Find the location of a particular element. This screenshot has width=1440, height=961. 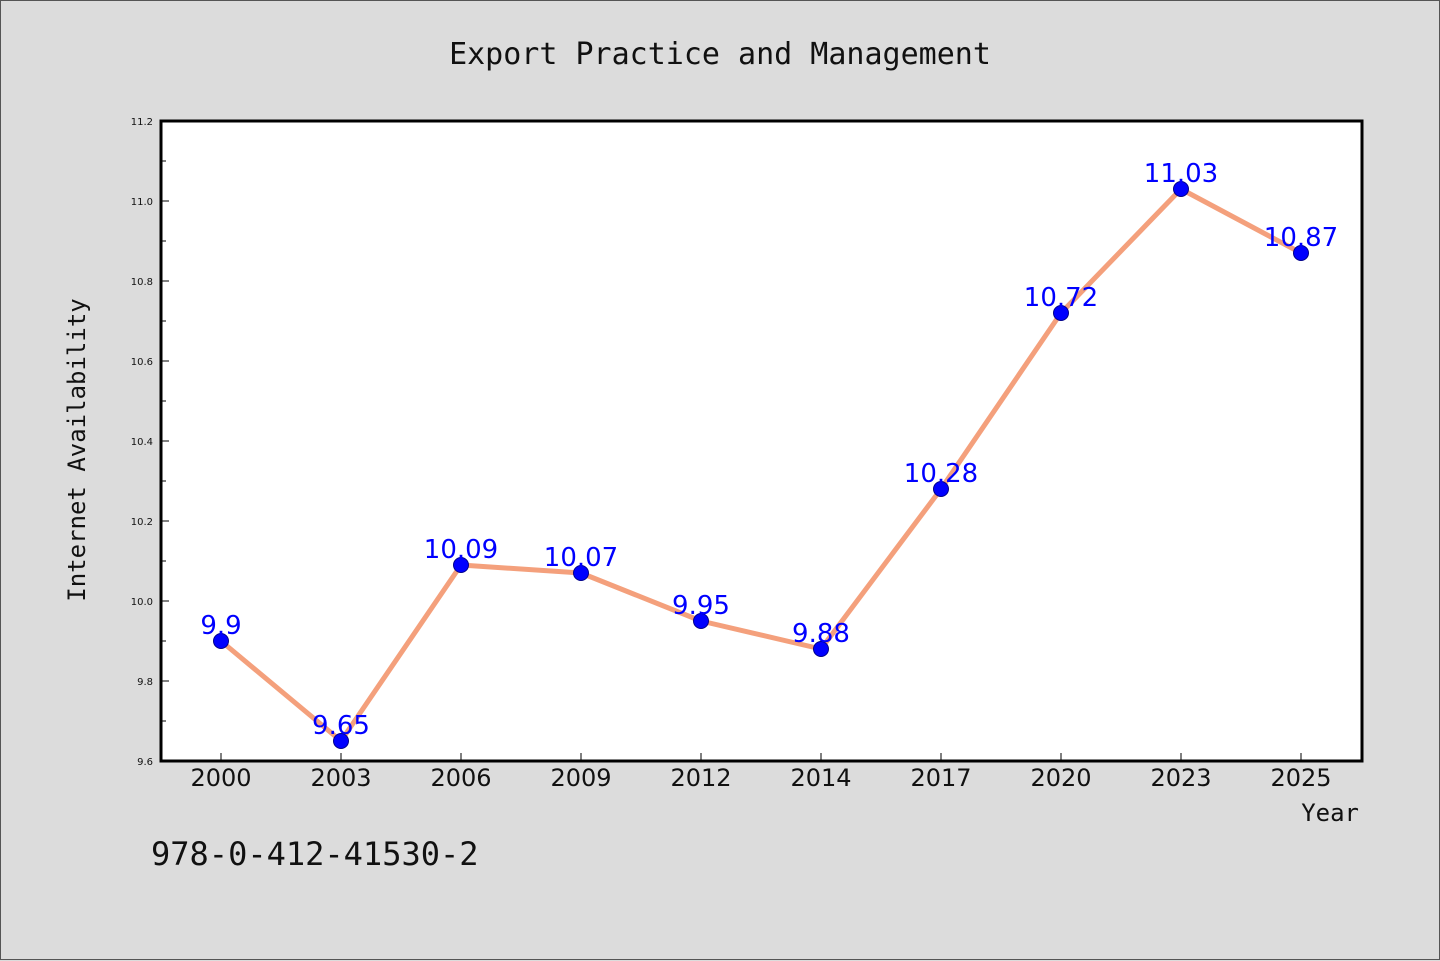

data-label: 9.88 is located at coordinates (821, 634).